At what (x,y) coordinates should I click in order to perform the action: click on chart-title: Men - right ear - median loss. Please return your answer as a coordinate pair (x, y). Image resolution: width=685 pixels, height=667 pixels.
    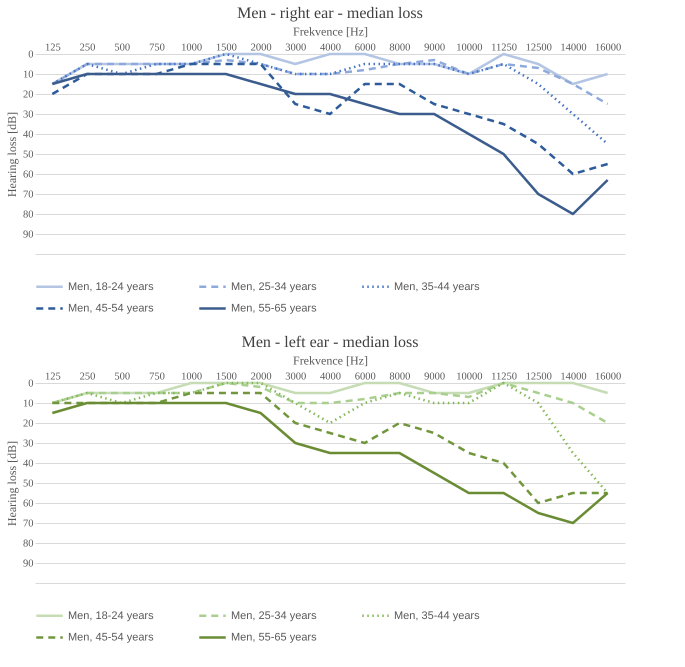
    Looking at the image, I should click on (330, 13).